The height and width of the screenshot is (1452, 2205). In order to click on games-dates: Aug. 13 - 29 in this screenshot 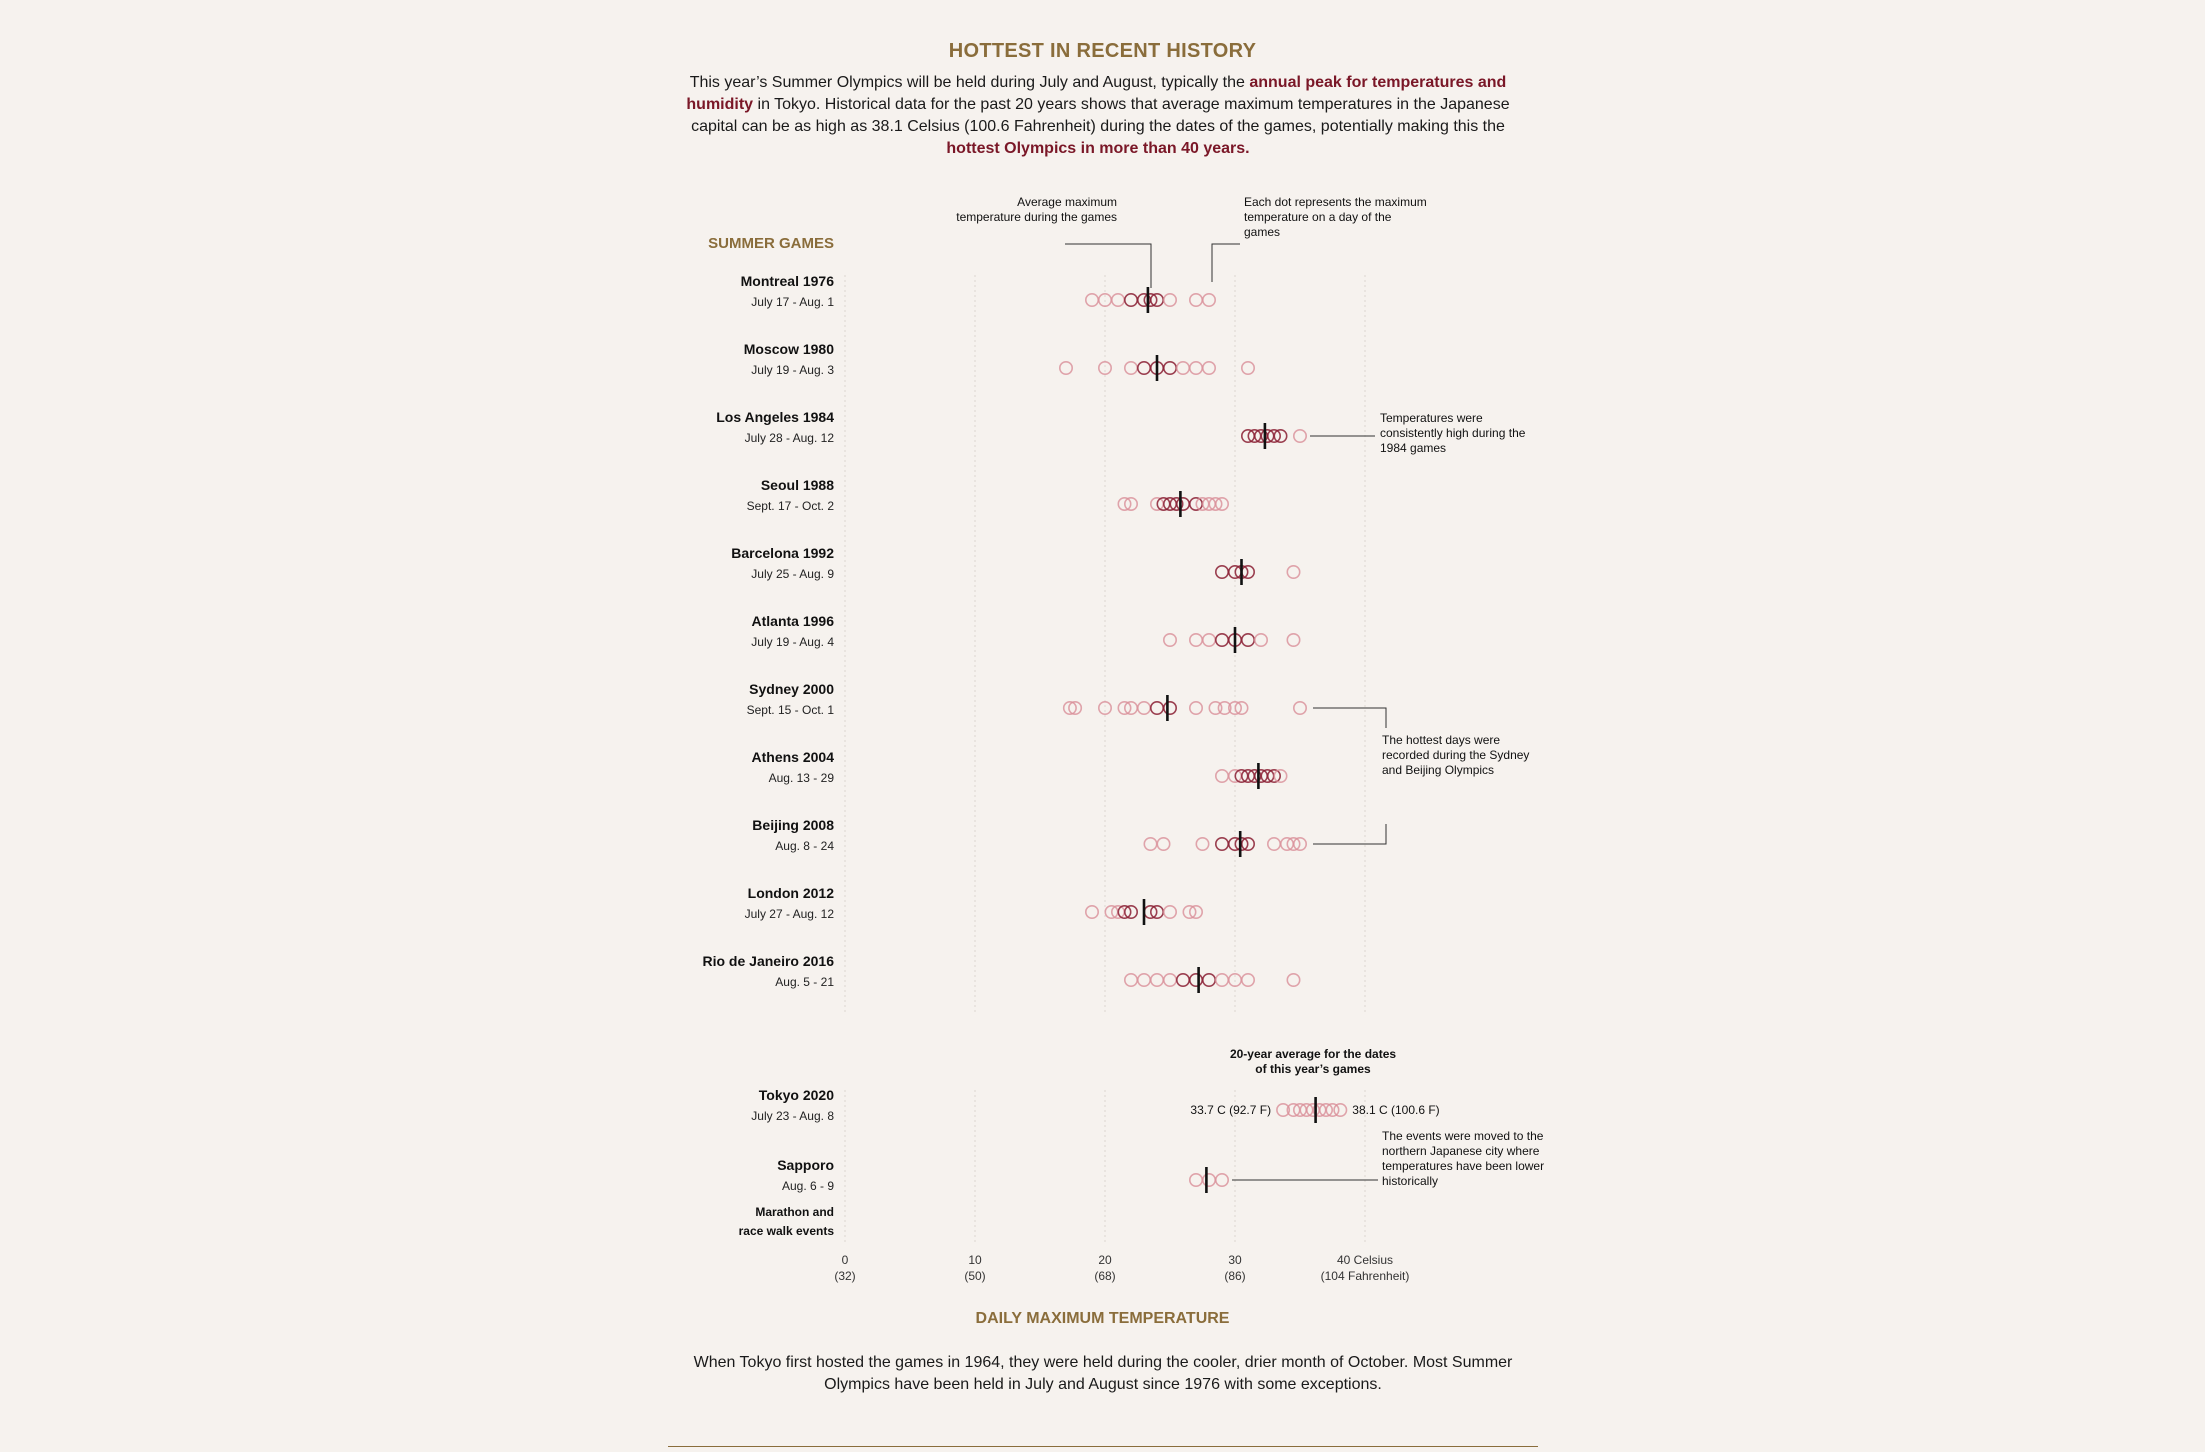, I will do `click(802, 778)`.